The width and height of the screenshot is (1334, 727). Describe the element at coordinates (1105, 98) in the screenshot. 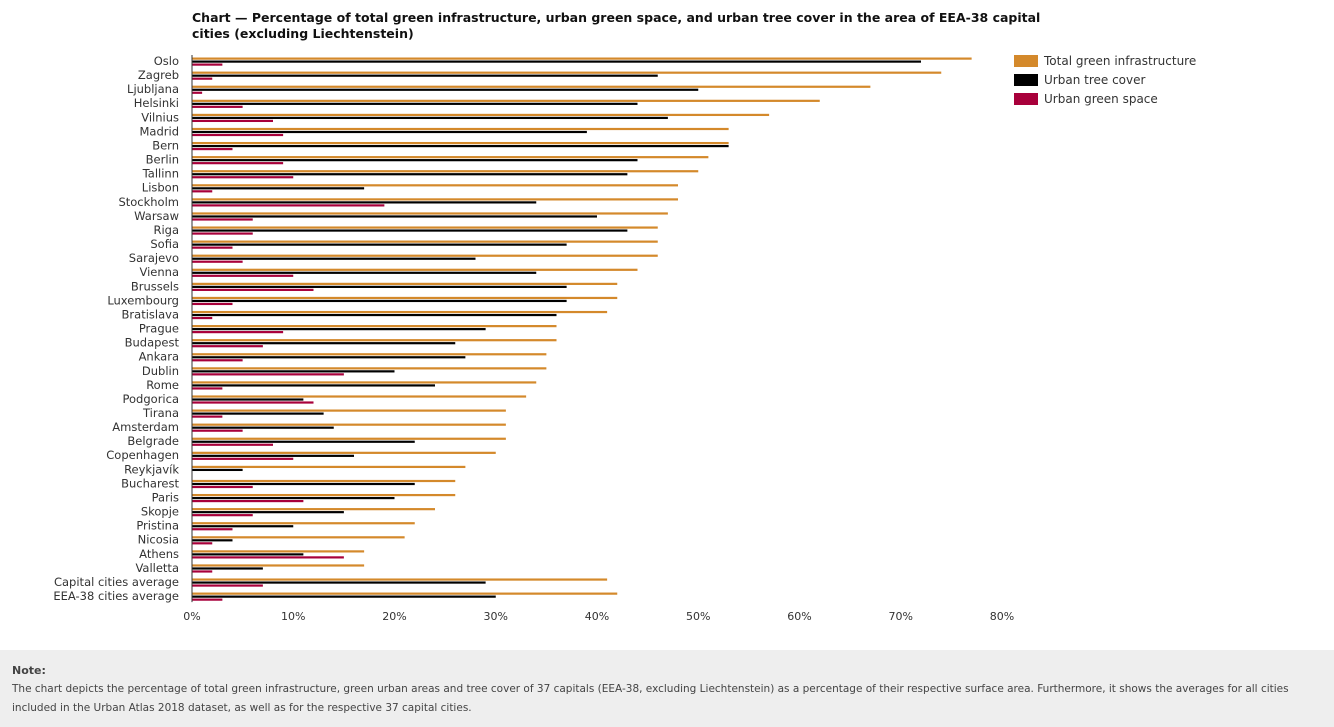

I see `legend-item-urban-green-space: Urban green space` at that location.